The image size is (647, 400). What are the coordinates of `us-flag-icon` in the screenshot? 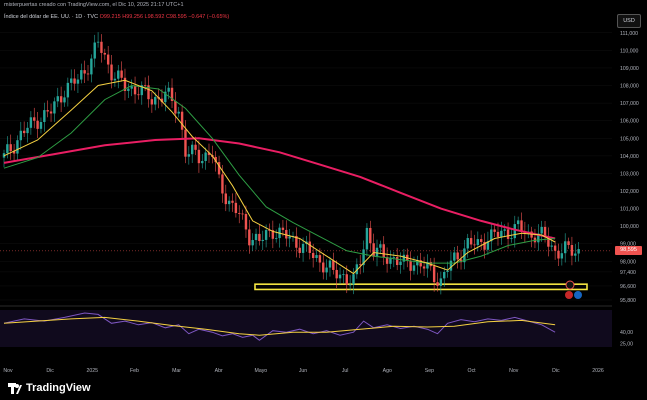 It's located at (569, 295).